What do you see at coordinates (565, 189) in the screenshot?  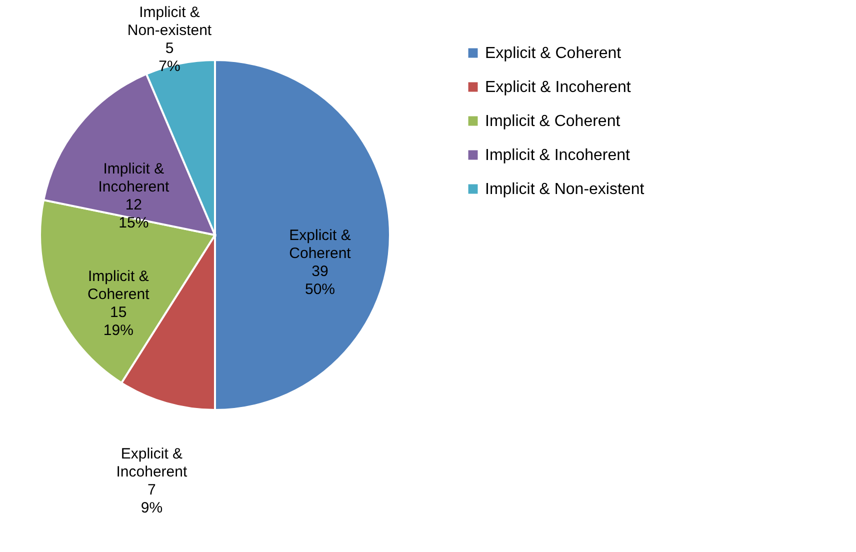 I see `legend-label: Implicit & Non-existent` at bounding box center [565, 189].